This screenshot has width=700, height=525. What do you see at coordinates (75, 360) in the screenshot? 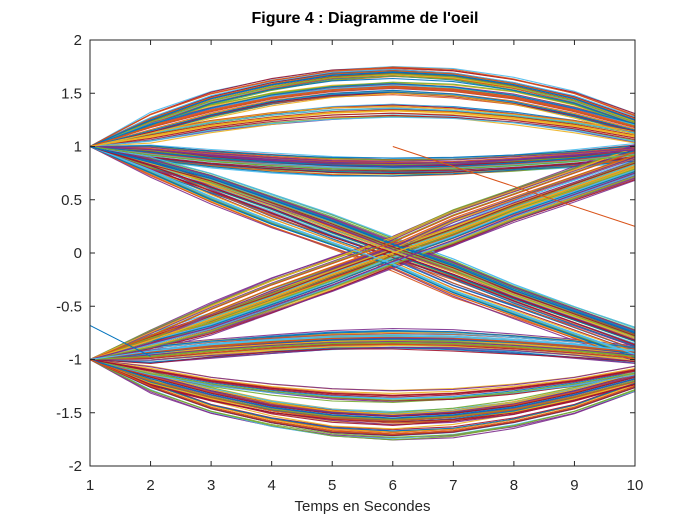
I see `y-tick-label: -1` at bounding box center [75, 360].